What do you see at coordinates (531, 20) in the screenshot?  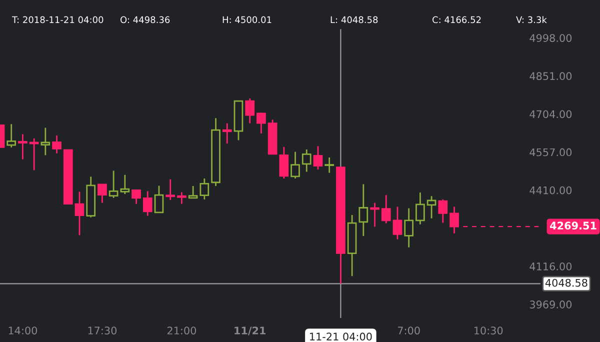 I see `text: V: 3.3k` at bounding box center [531, 20].